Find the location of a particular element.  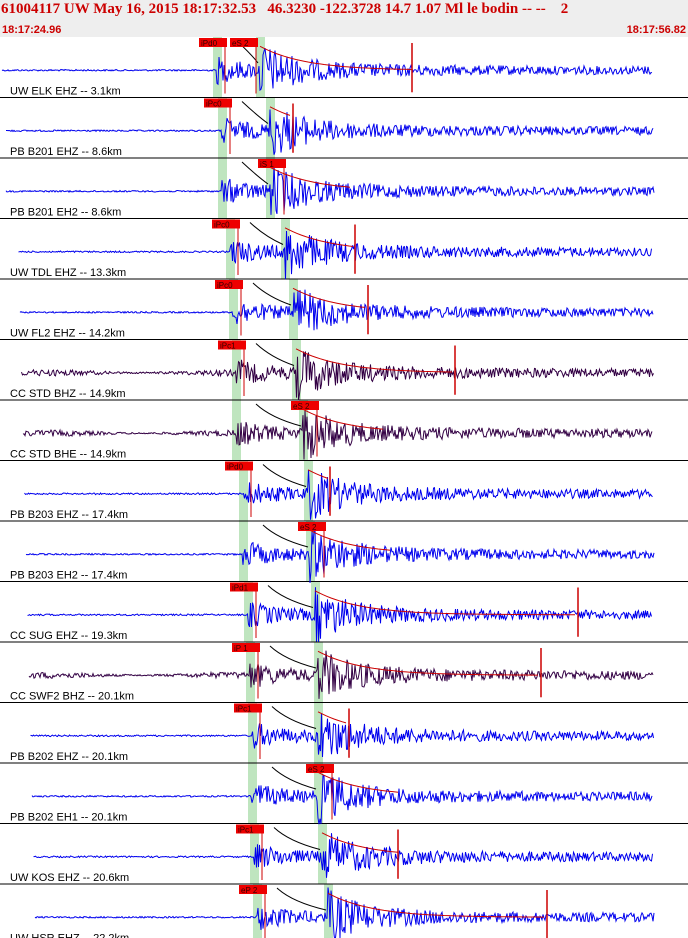

station-label: PB B202 EHZ -- 20.1km is located at coordinates (69, 757).